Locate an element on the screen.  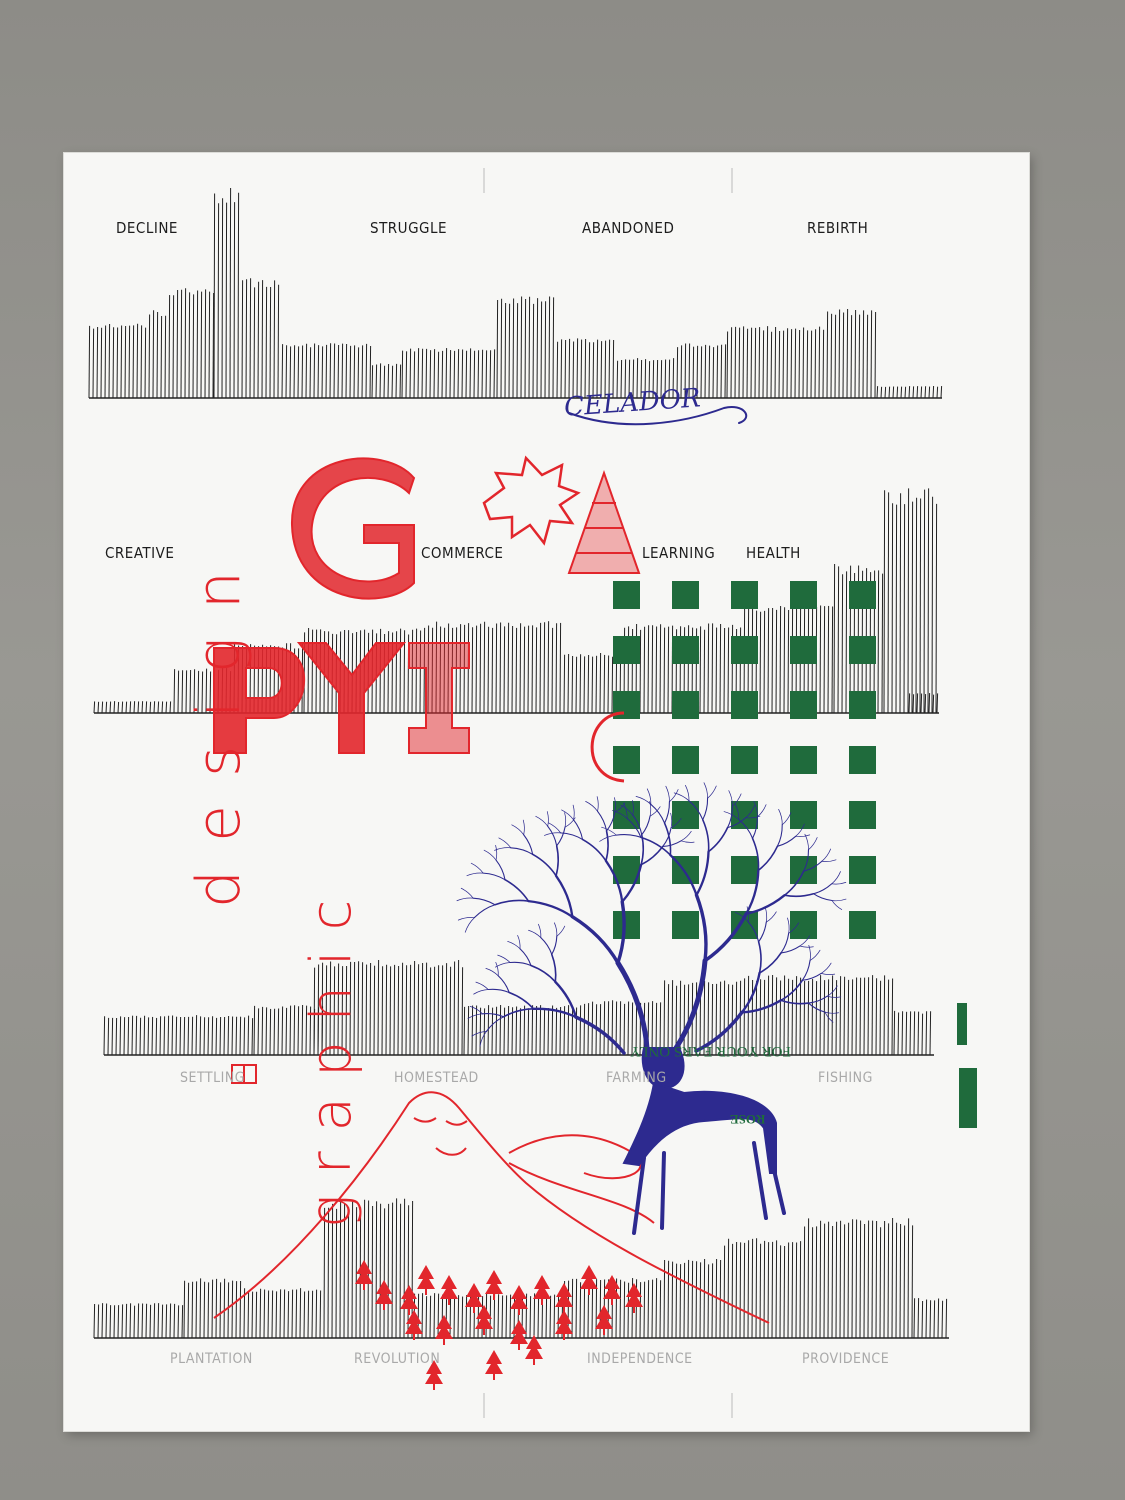
label-abandoned: ABANDONED is located at coordinates (628, 228).